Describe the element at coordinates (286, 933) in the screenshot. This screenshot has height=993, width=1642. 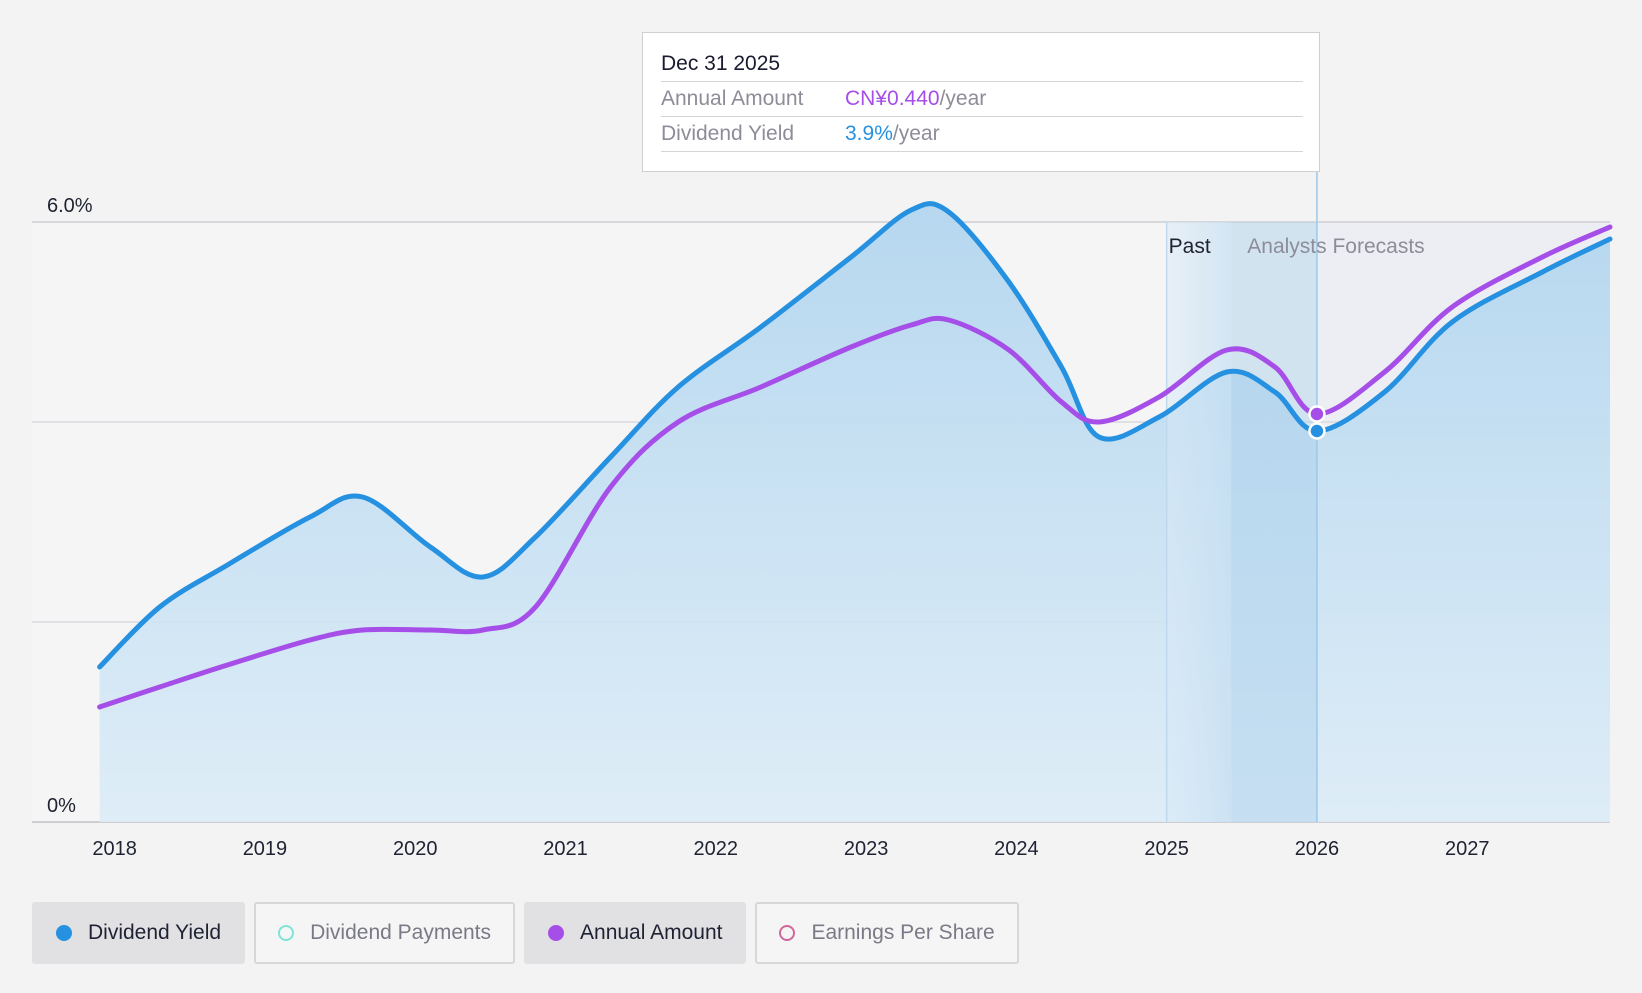
I see `legend-dividend-payments-dot-icon` at that location.